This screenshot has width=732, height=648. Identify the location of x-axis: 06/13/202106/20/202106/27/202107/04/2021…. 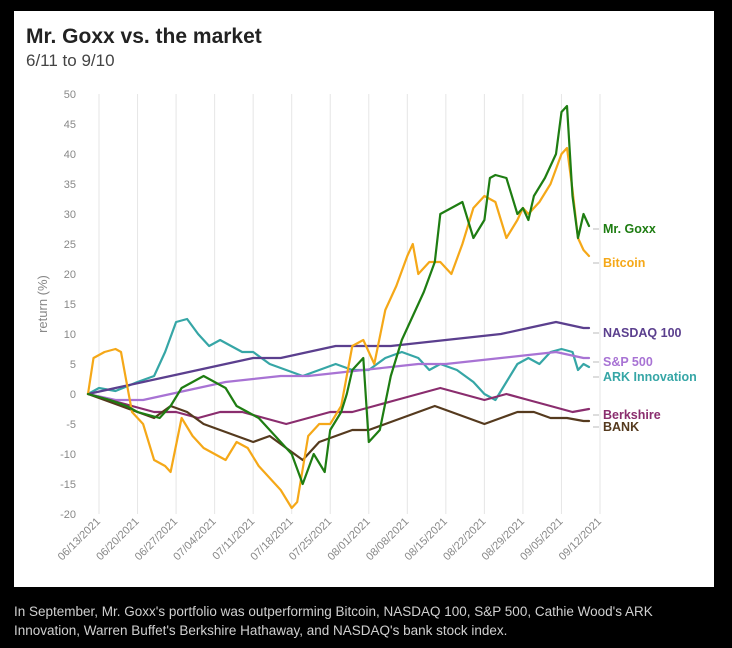
(330, 539).